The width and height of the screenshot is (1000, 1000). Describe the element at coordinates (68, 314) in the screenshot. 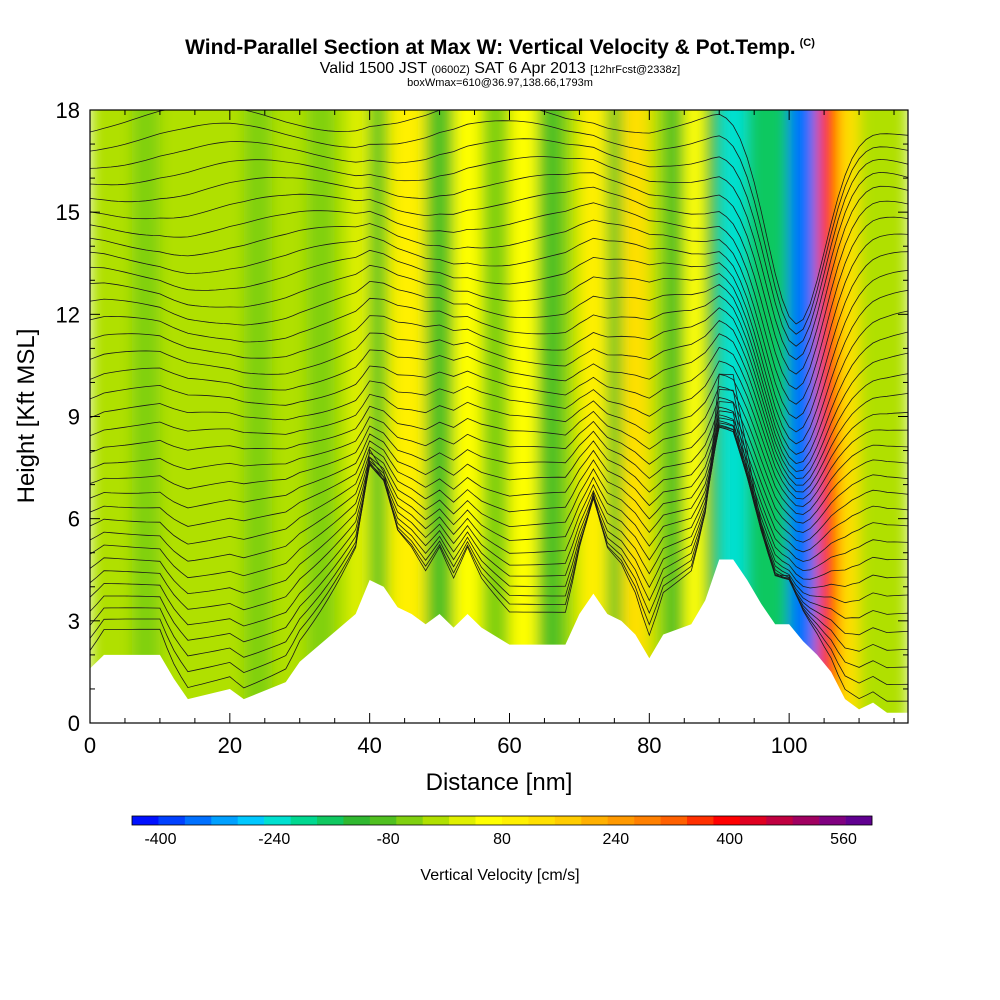

I see `y-tick-label: 12` at that location.